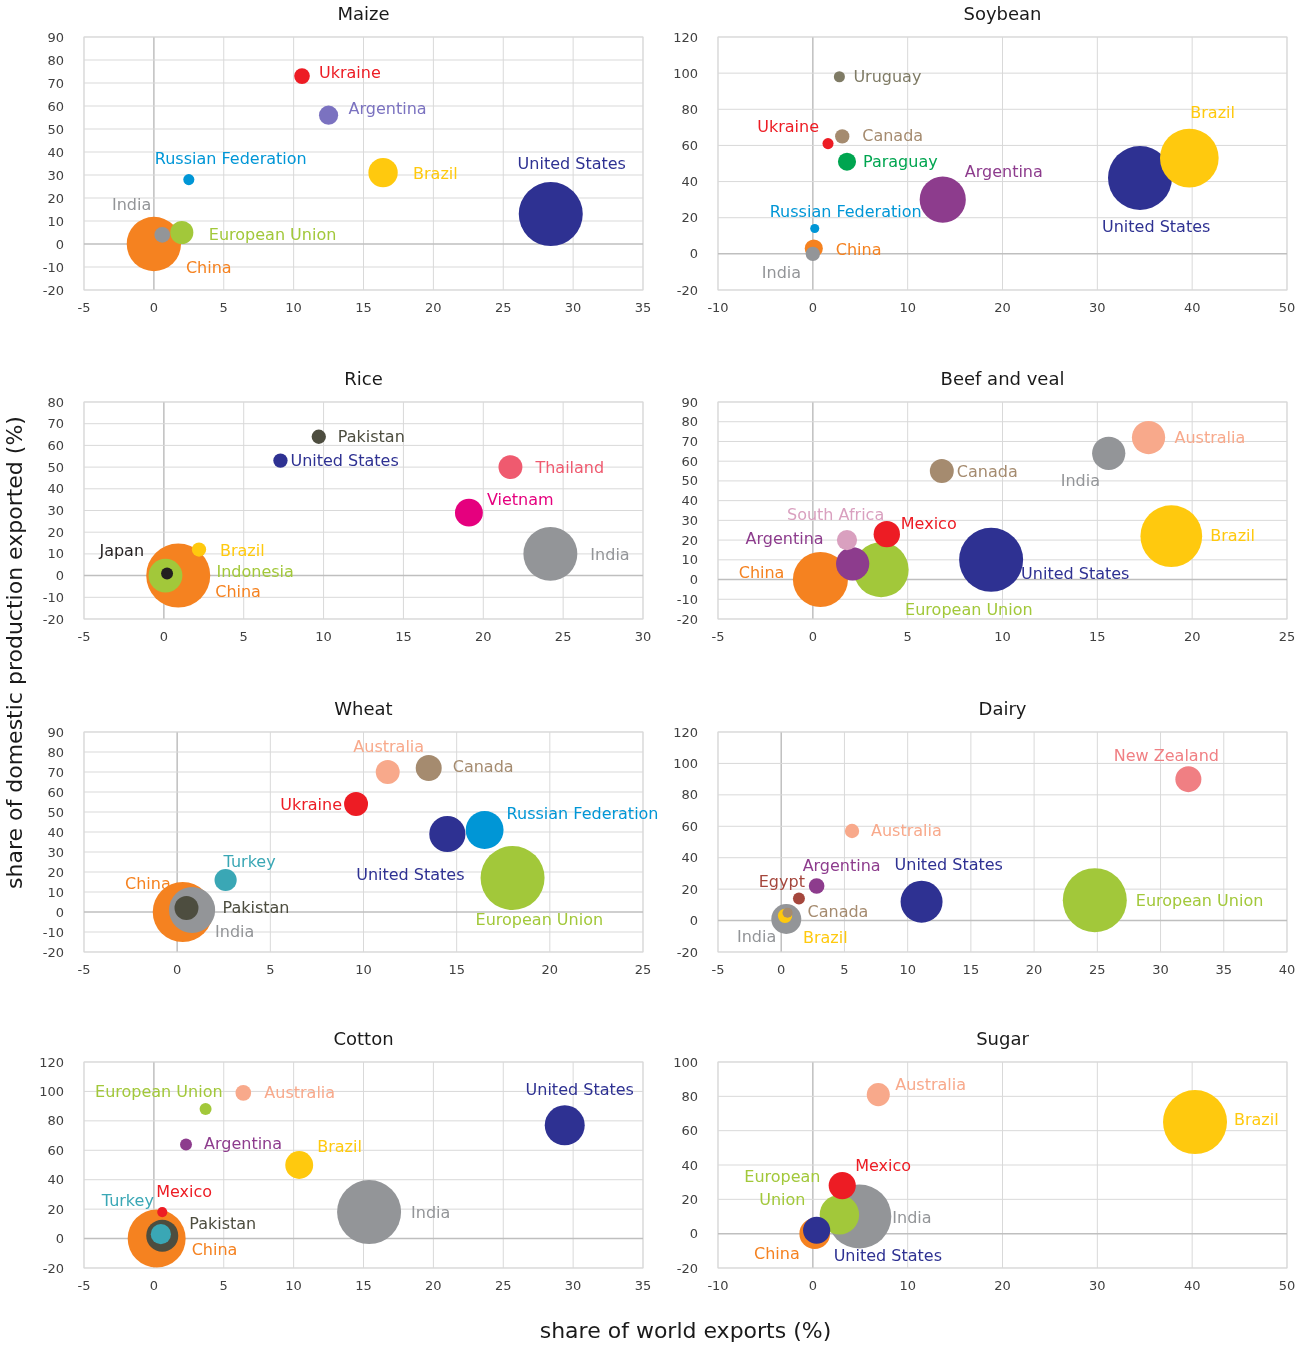 The height and width of the screenshot is (1346, 1299). I want to click on chart-title: Wheat, so click(363, 708).